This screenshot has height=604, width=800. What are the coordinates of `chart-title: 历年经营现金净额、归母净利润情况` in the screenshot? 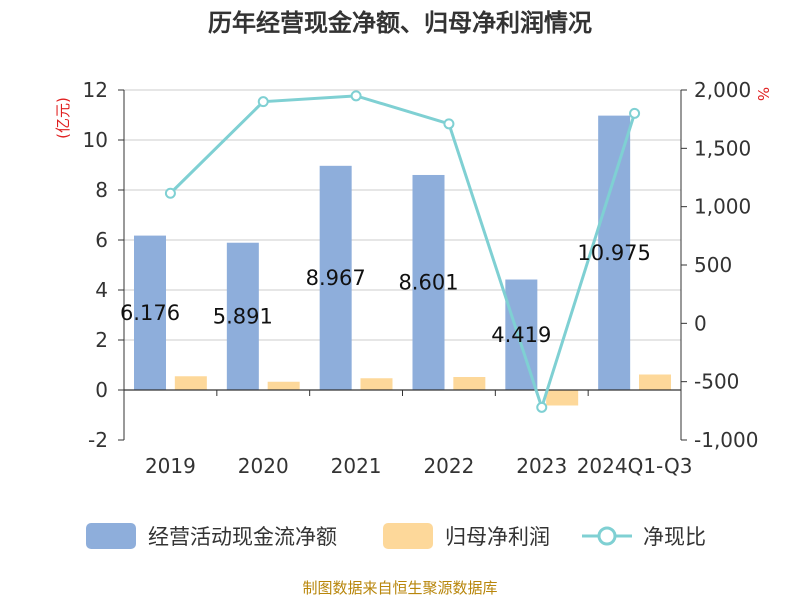 It's located at (400, 23).